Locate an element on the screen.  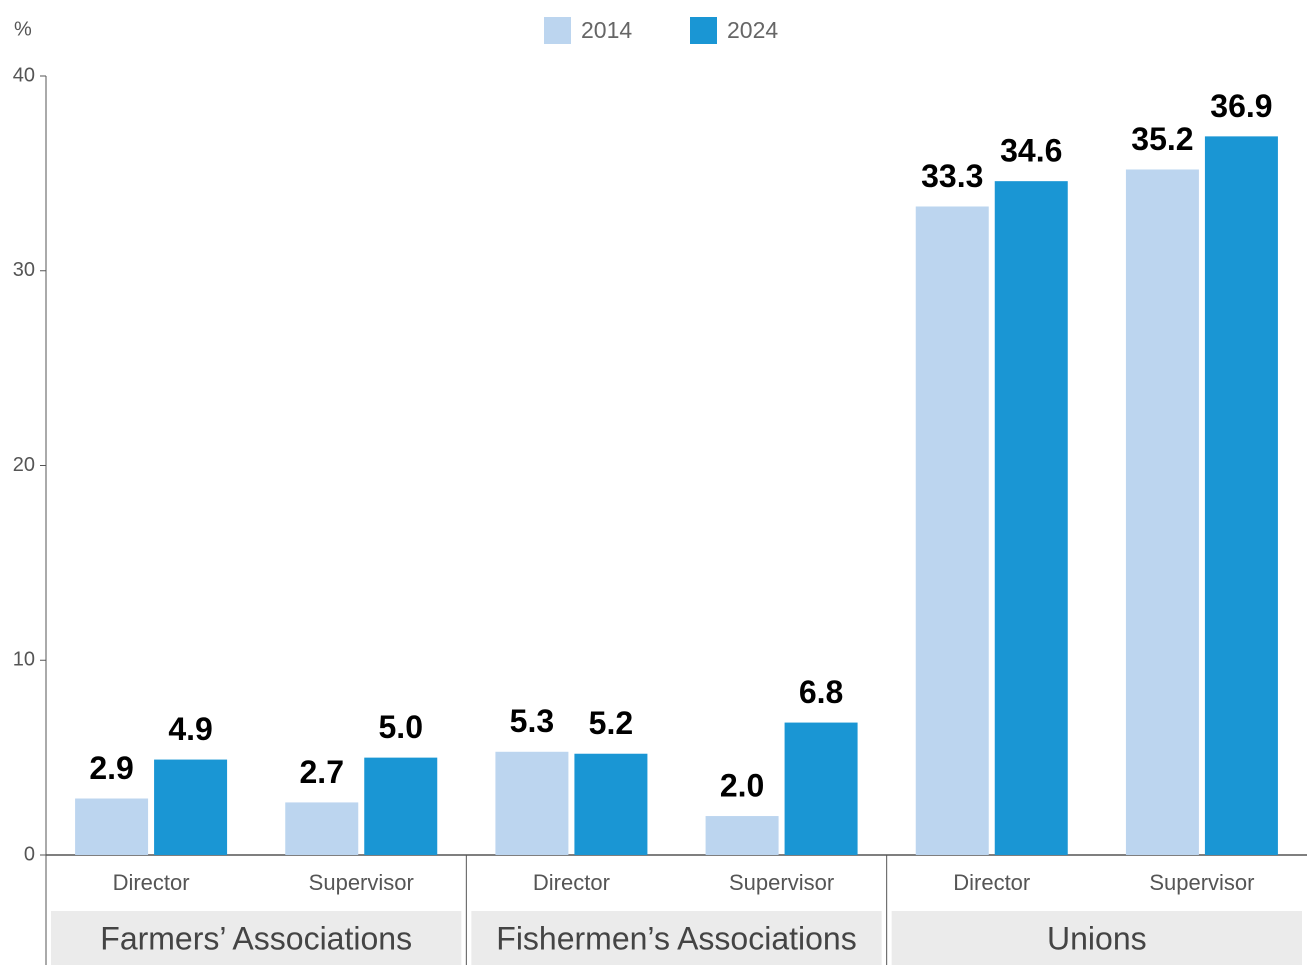
group-label: Fishermen’s Associations is located at coordinates (676, 938).